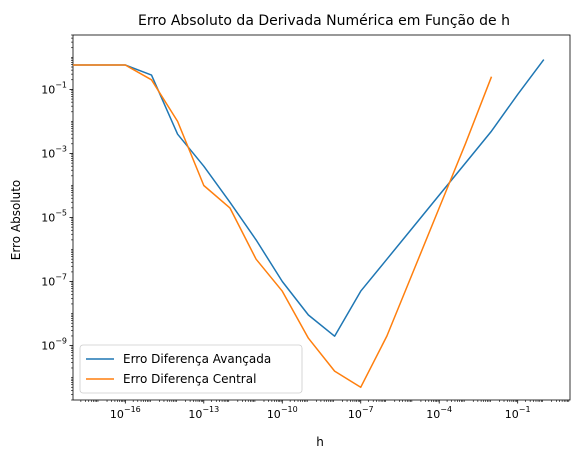  What do you see at coordinates (125, 413) in the screenshot?
I see `x-tick-label: 10⁻¹⁶` at bounding box center [125, 413].